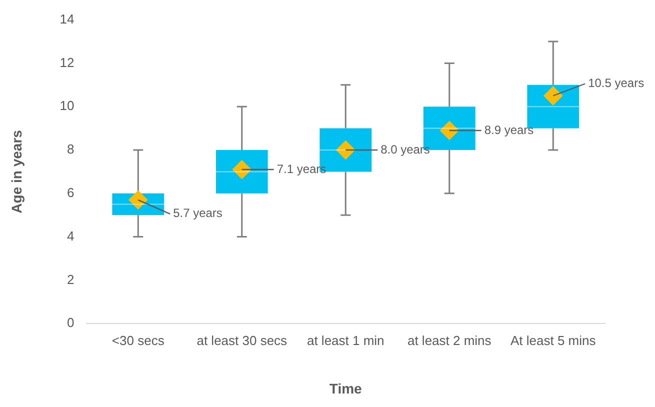 The height and width of the screenshot is (407, 655). Describe the element at coordinates (138, 340) in the screenshot. I see `x-tick-label: <30 secs` at that location.